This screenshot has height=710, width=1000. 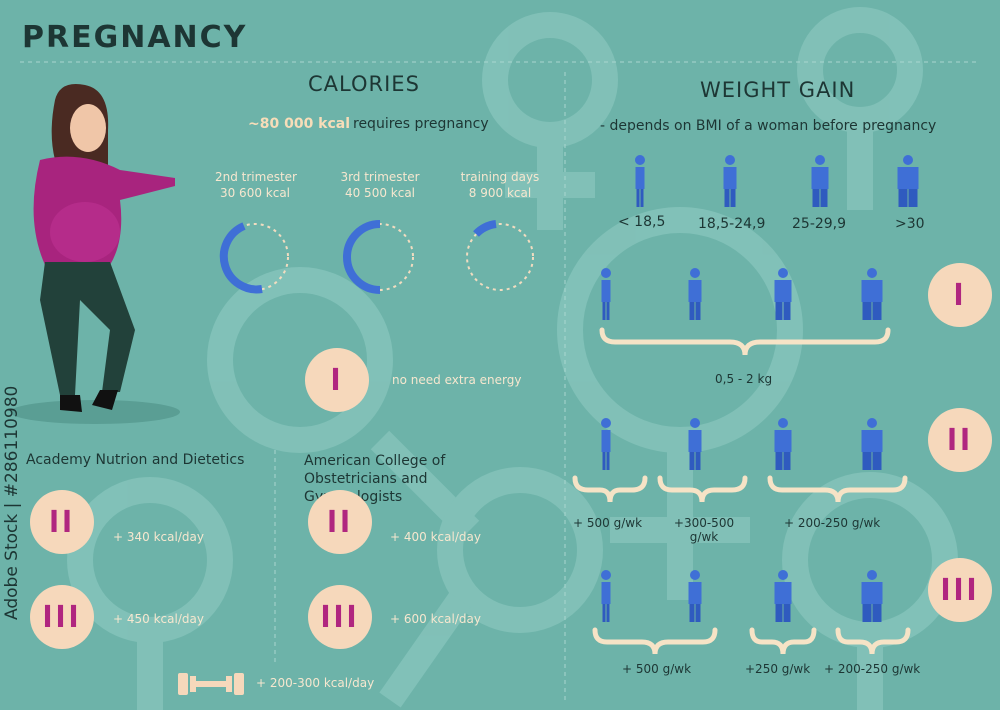 What do you see at coordinates (135, 37) in the screenshot?
I see `title: PREGNANCY` at bounding box center [135, 37].